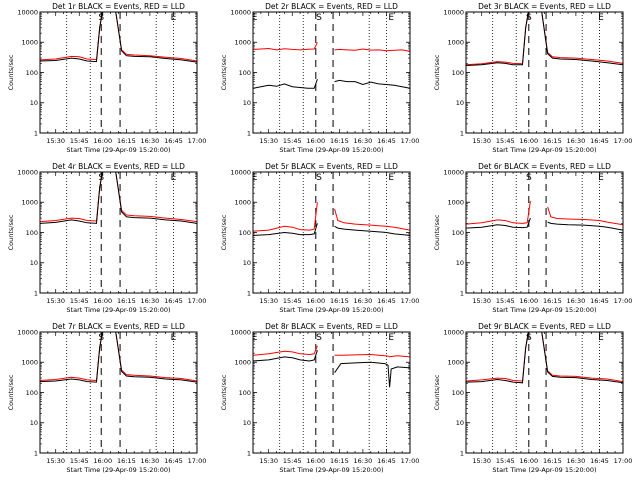 Image resolution: width=640 pixels, height=480 pixels. What do you see at coordinates (331, 6) in the screenshot?
I see `panel-title: Det 2r BLACK = Events, RED = LLD` at bounding box center [331, 6].